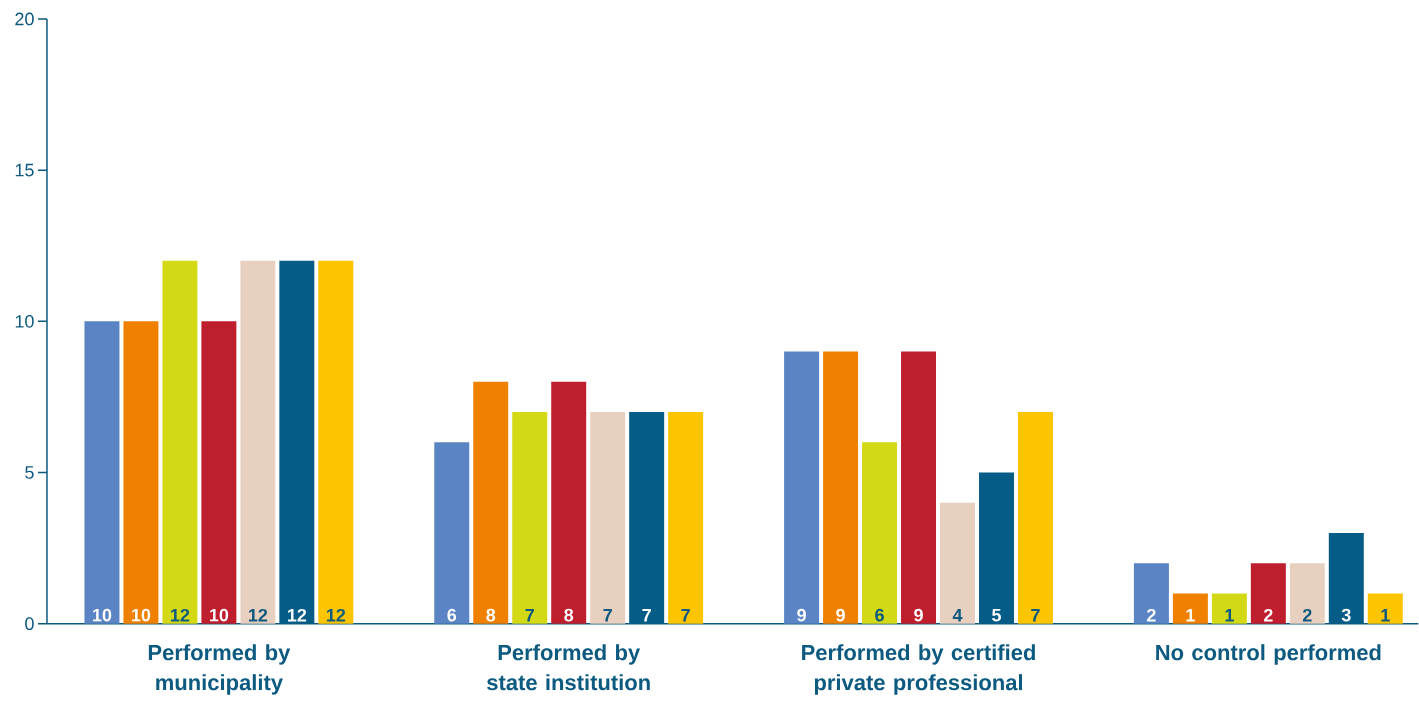  I want to click on y-tick-label: 10, so click(24, 321).